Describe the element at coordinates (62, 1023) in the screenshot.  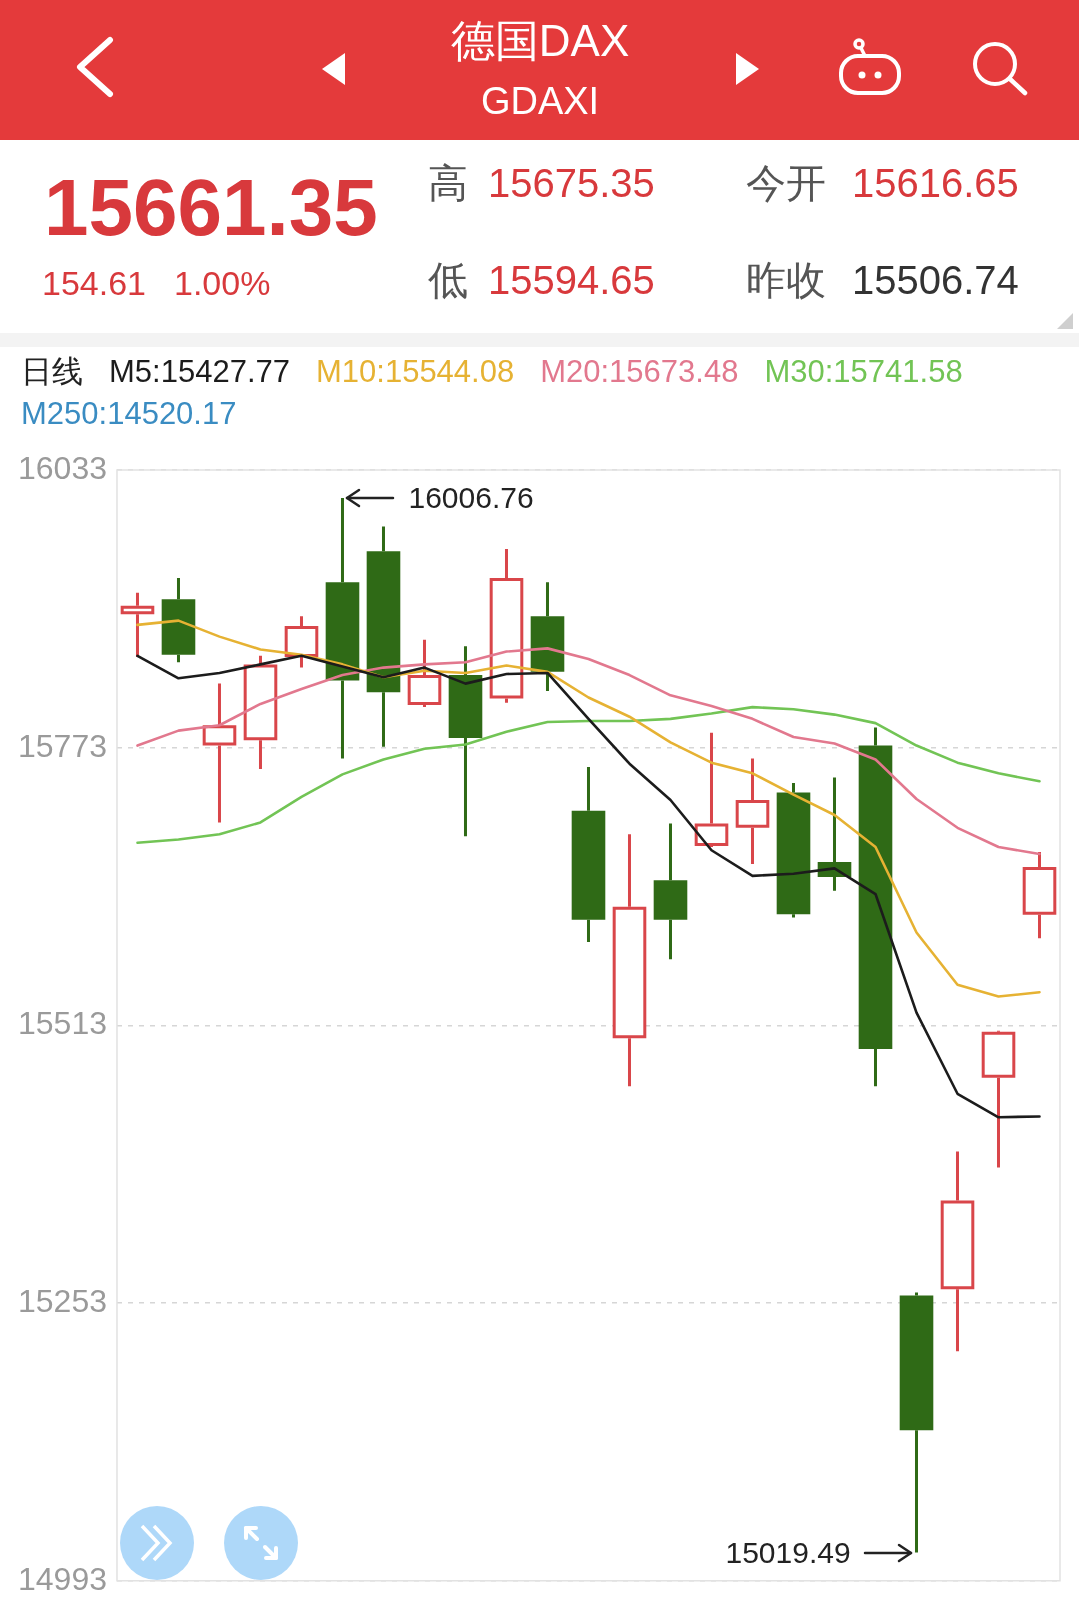
I see `y-tick-label: 15513` at that location.